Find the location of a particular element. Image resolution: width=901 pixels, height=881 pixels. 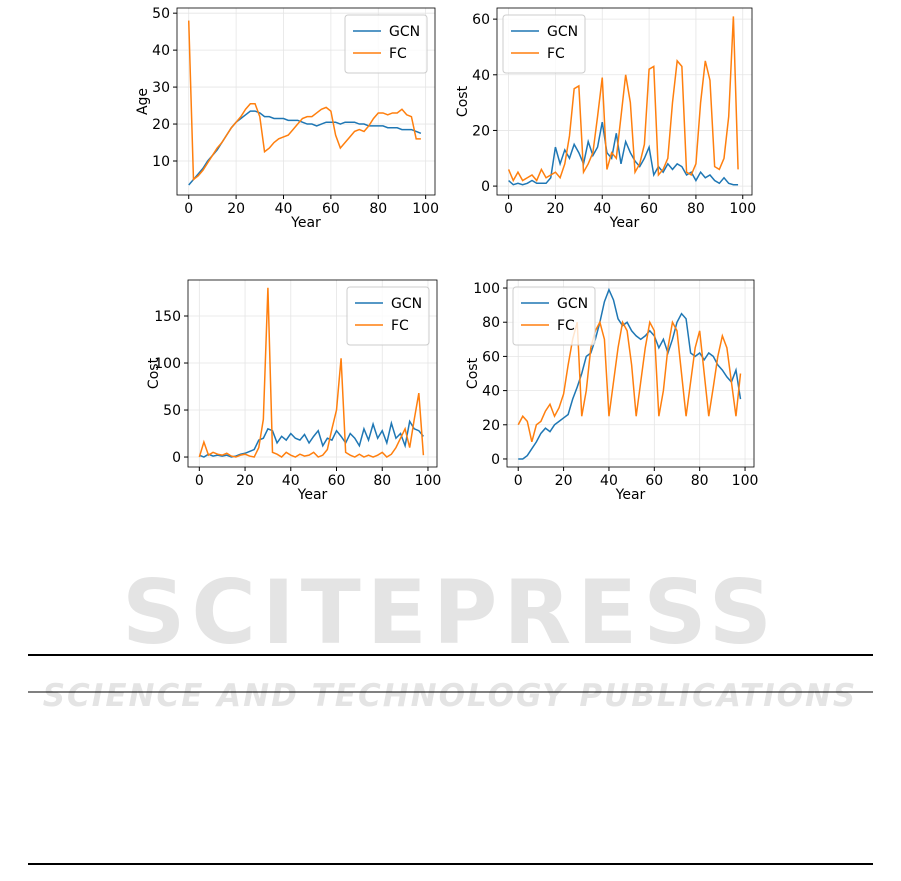

y-tick-label: 80 is located at coordinates (491, 323).